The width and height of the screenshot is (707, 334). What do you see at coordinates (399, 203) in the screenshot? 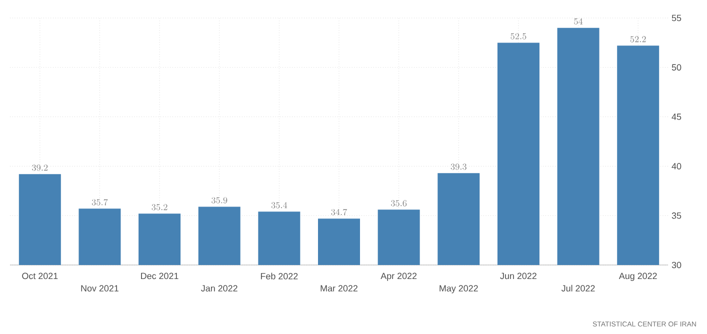
I see `data-label: 35.6` at bounding box center [399, 203].